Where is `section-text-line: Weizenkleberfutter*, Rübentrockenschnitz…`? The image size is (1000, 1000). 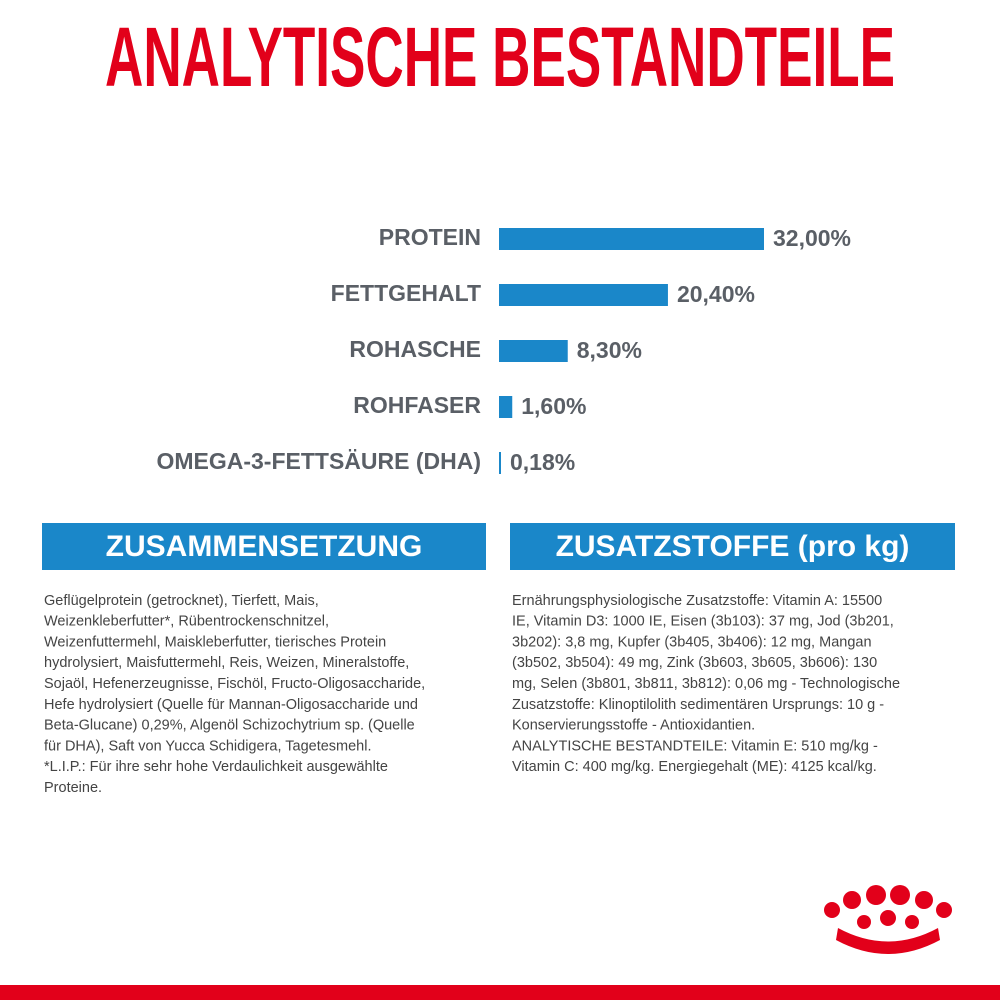 section-text-line: Weizenkleberfutter*, Rübentrockenschnitz… is located at coordinates (186, 622).